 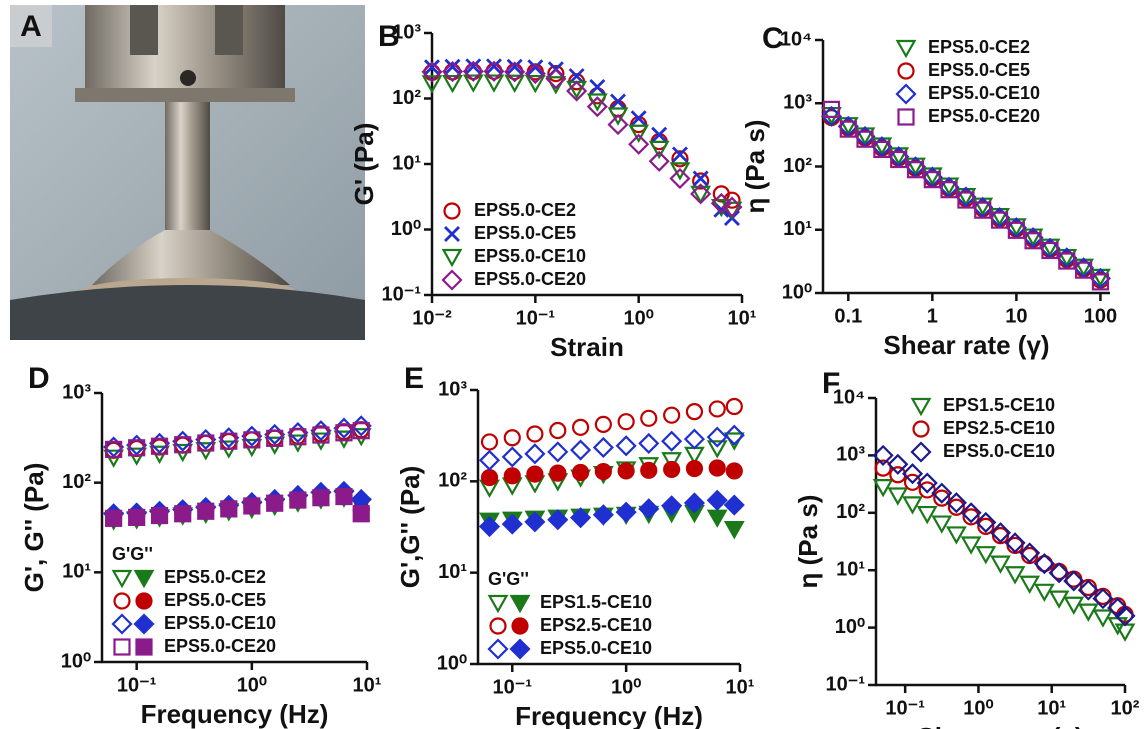 I want to click on x-tick-label: 0.1, so click(x=848, y=316).